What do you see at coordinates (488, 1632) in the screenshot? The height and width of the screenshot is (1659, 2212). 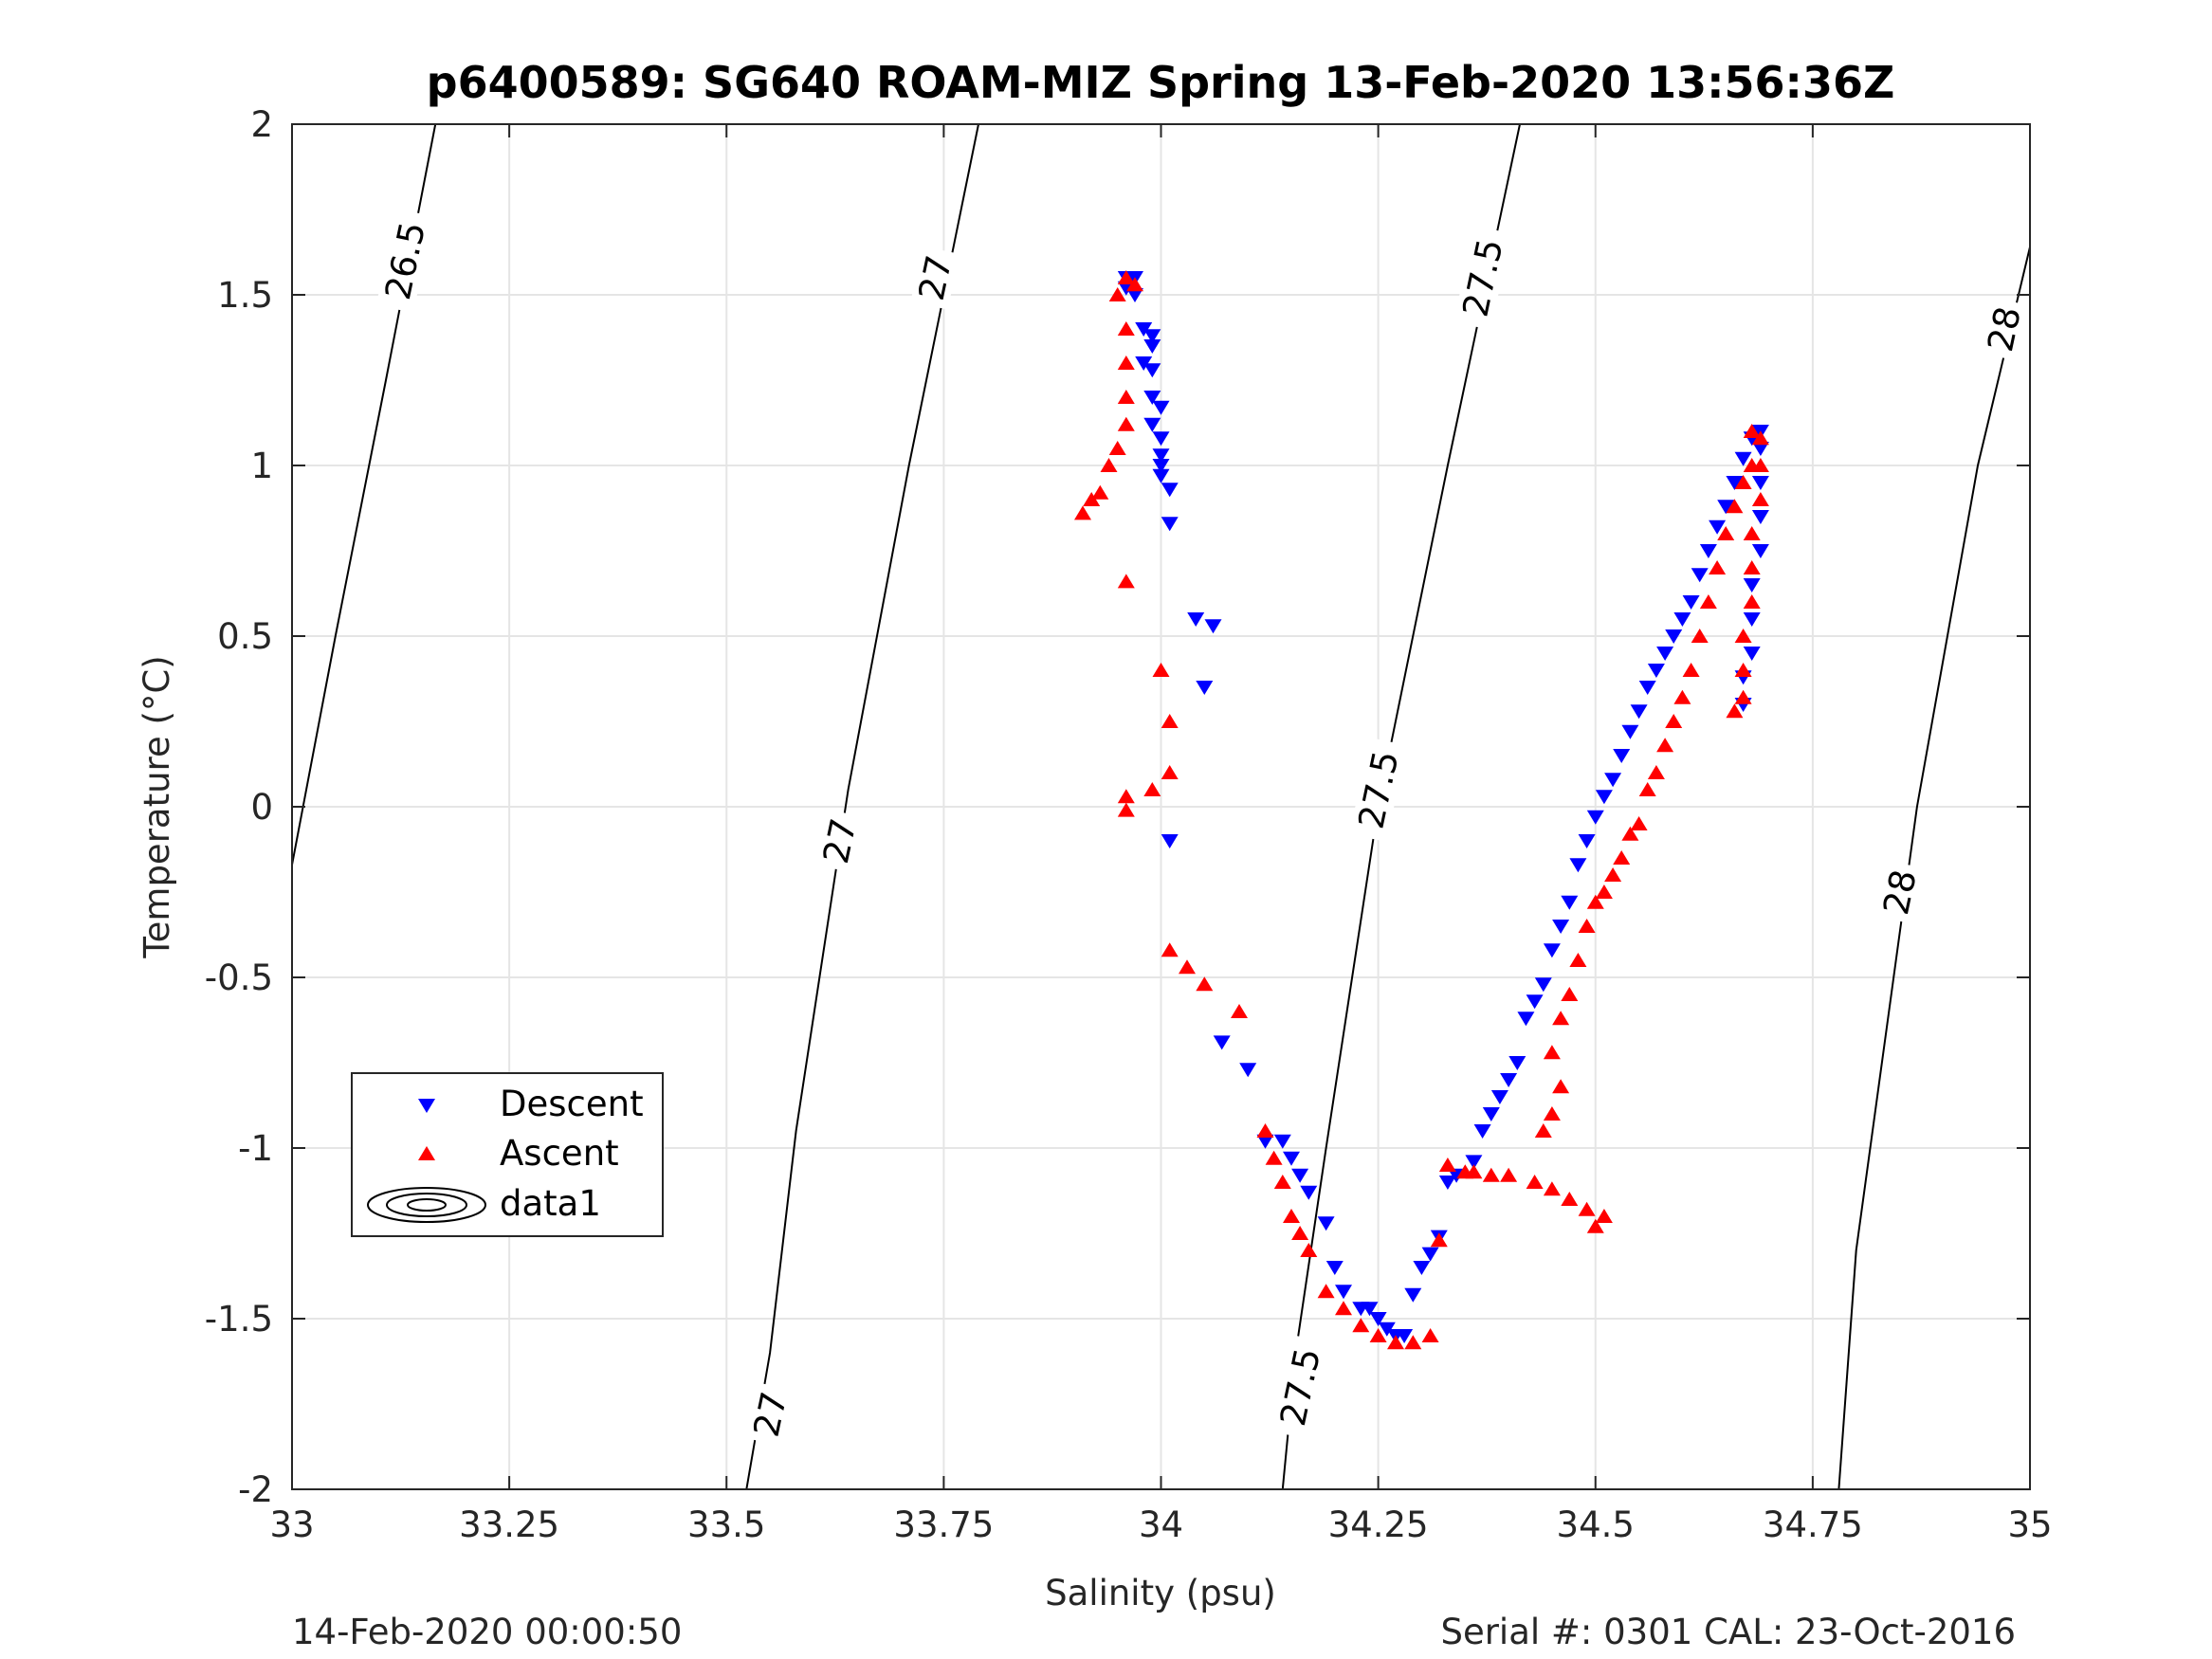 I see `footer-timestamp: 14-Feb-2020 00:00:50` at bounding box center [488, 1632].